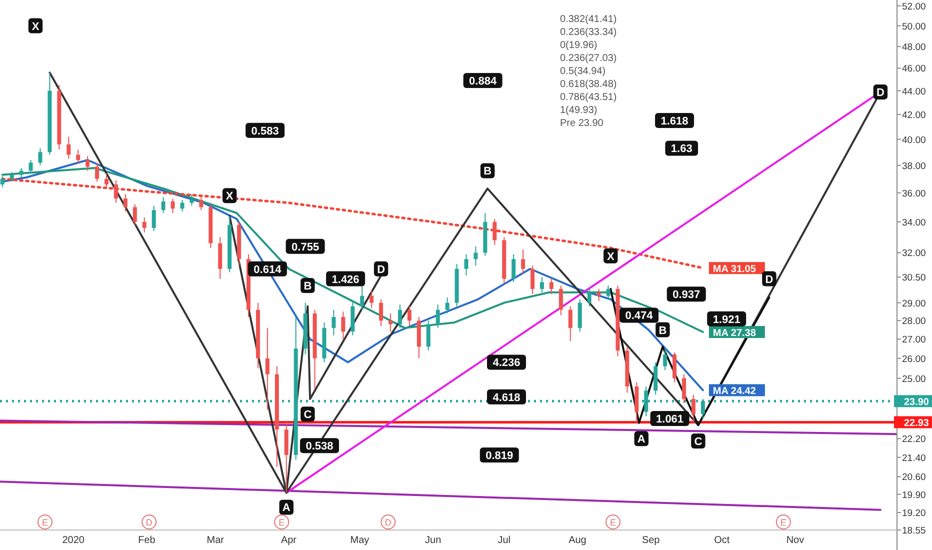 This screenshot has height=550, width=932. Describe the element at coordinates (914, 322) in the screenshot. I see `y-tick-label: 28.00` at that location.